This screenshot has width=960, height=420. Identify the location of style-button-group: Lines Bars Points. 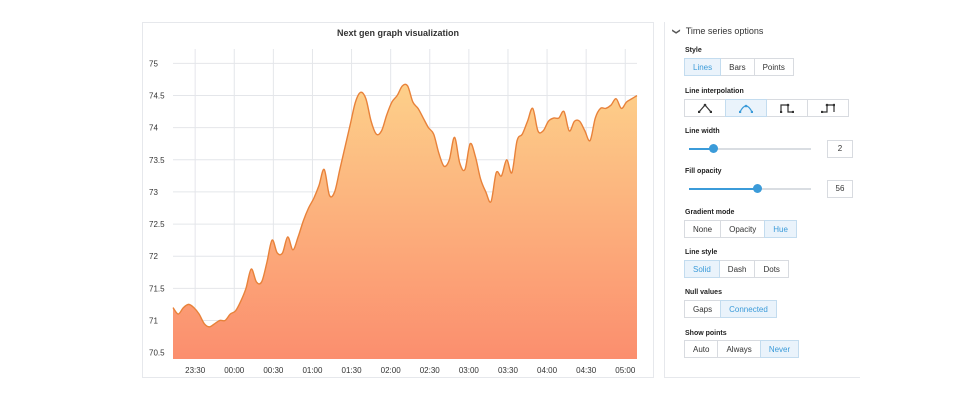
(739, 67).